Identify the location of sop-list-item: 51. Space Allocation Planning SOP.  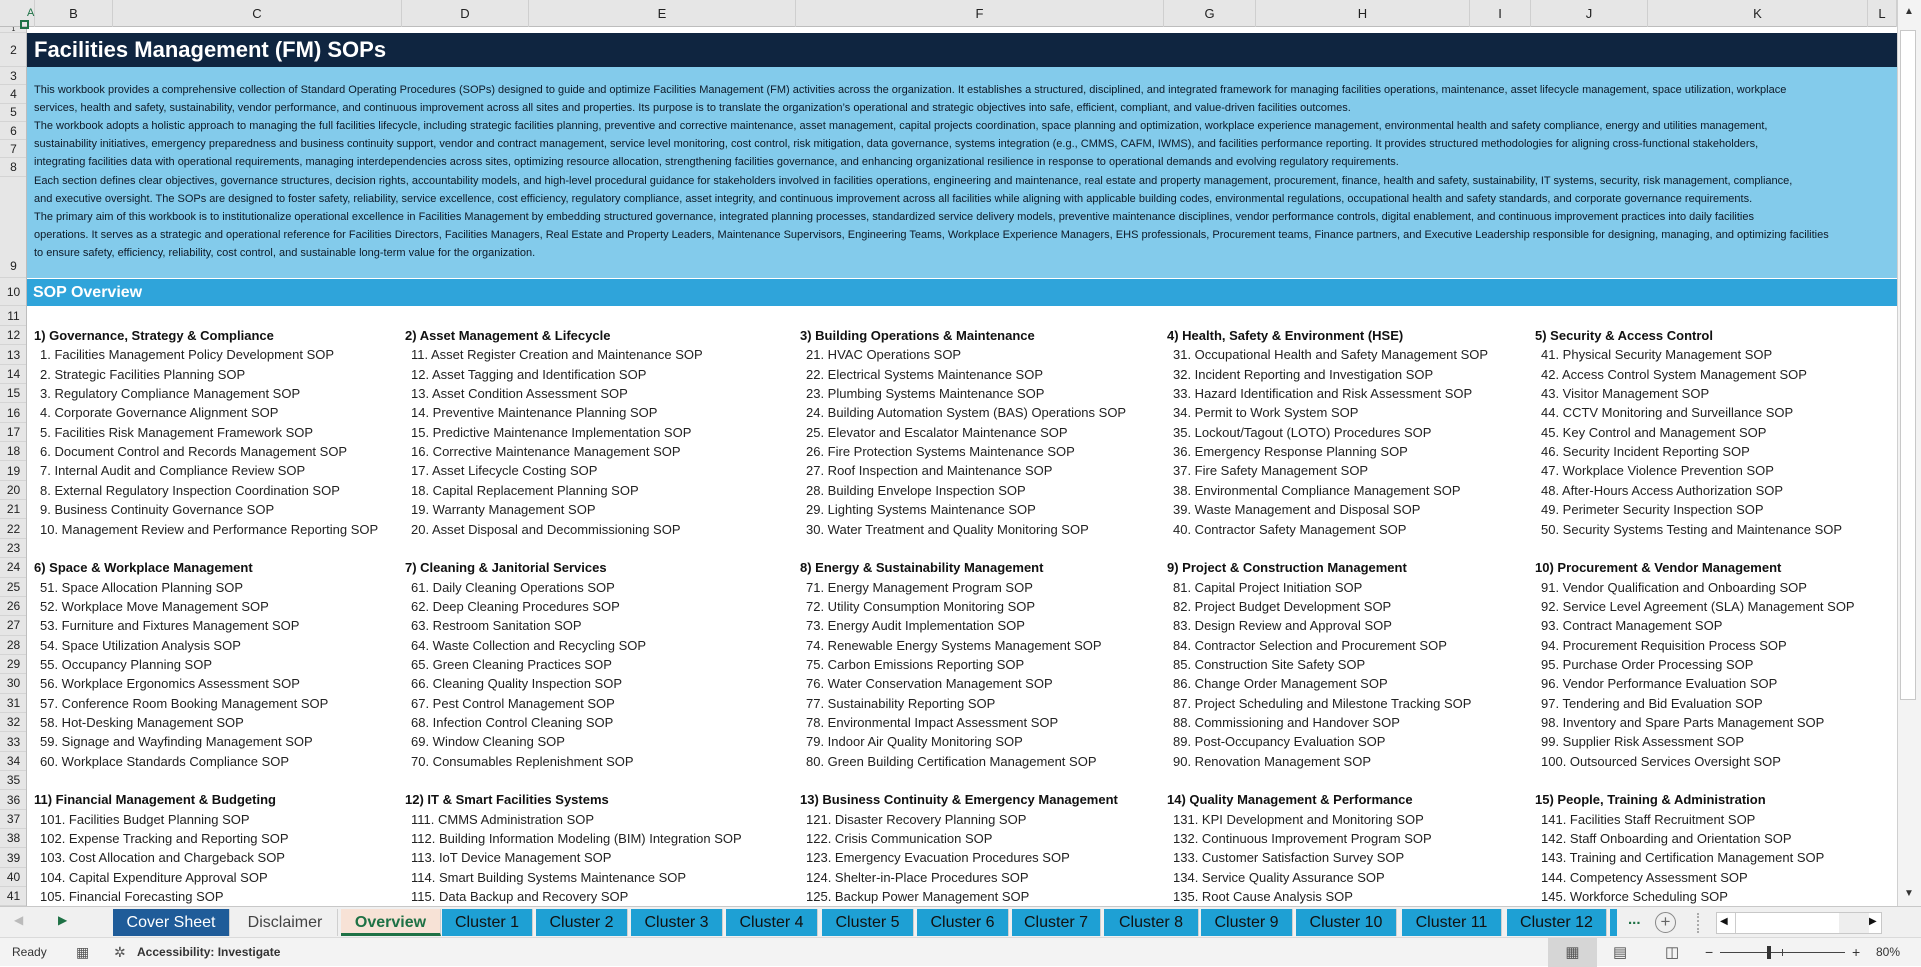
(142, 587).